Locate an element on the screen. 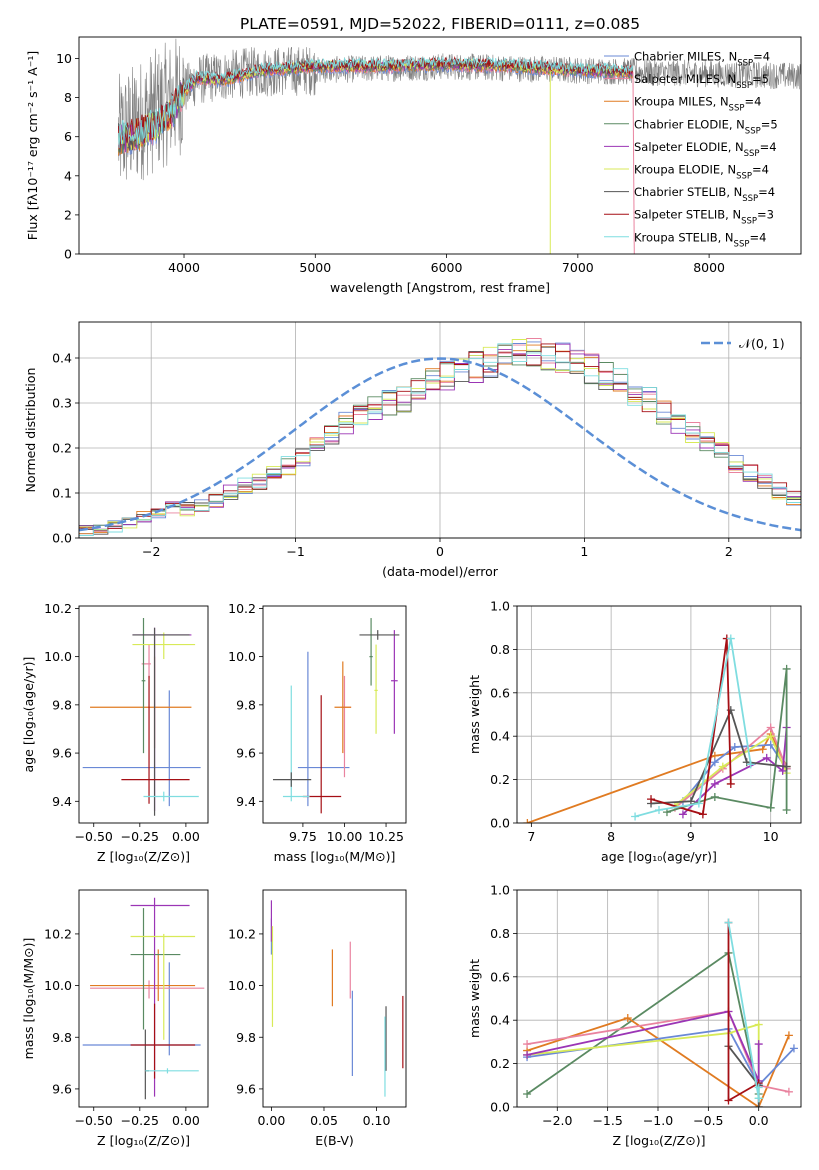  y-tick-label: 0.3 is located at coordinates (62, 403).